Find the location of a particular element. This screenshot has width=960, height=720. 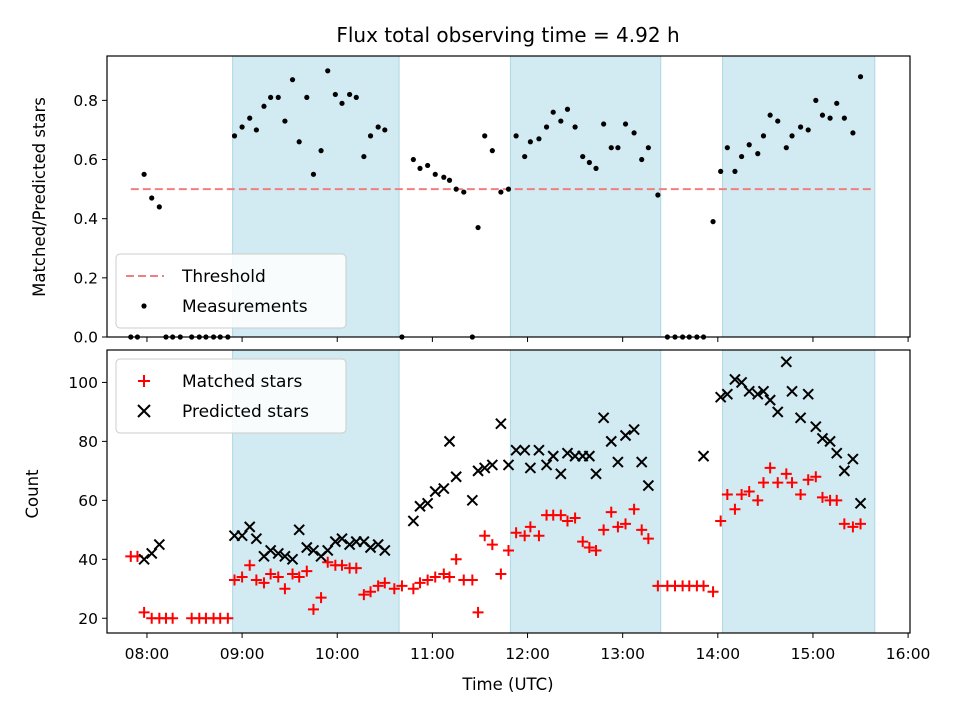

legend: Threshold Measurements is located at coordinates (231, 291).